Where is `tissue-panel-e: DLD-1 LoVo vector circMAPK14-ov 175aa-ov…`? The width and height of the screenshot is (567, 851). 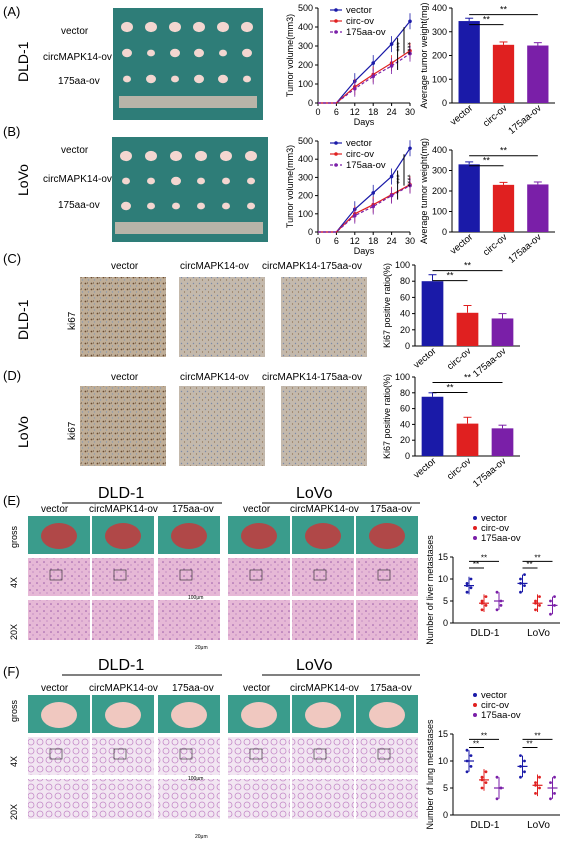 tissue-panel-e: DLD-1 LoVo vector circMAPK14-ov 175aa-ov… is located at coordinates (214, 568).